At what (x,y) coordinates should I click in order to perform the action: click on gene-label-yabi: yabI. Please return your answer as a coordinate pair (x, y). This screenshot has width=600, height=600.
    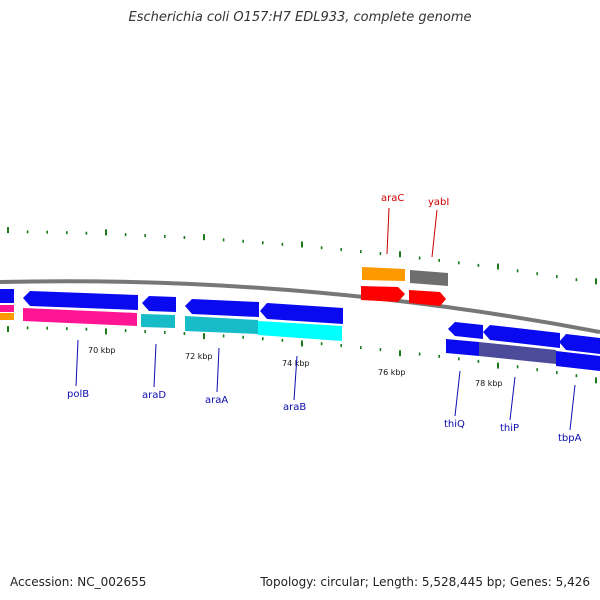
    Looking at the image, I should click on (438, 202).